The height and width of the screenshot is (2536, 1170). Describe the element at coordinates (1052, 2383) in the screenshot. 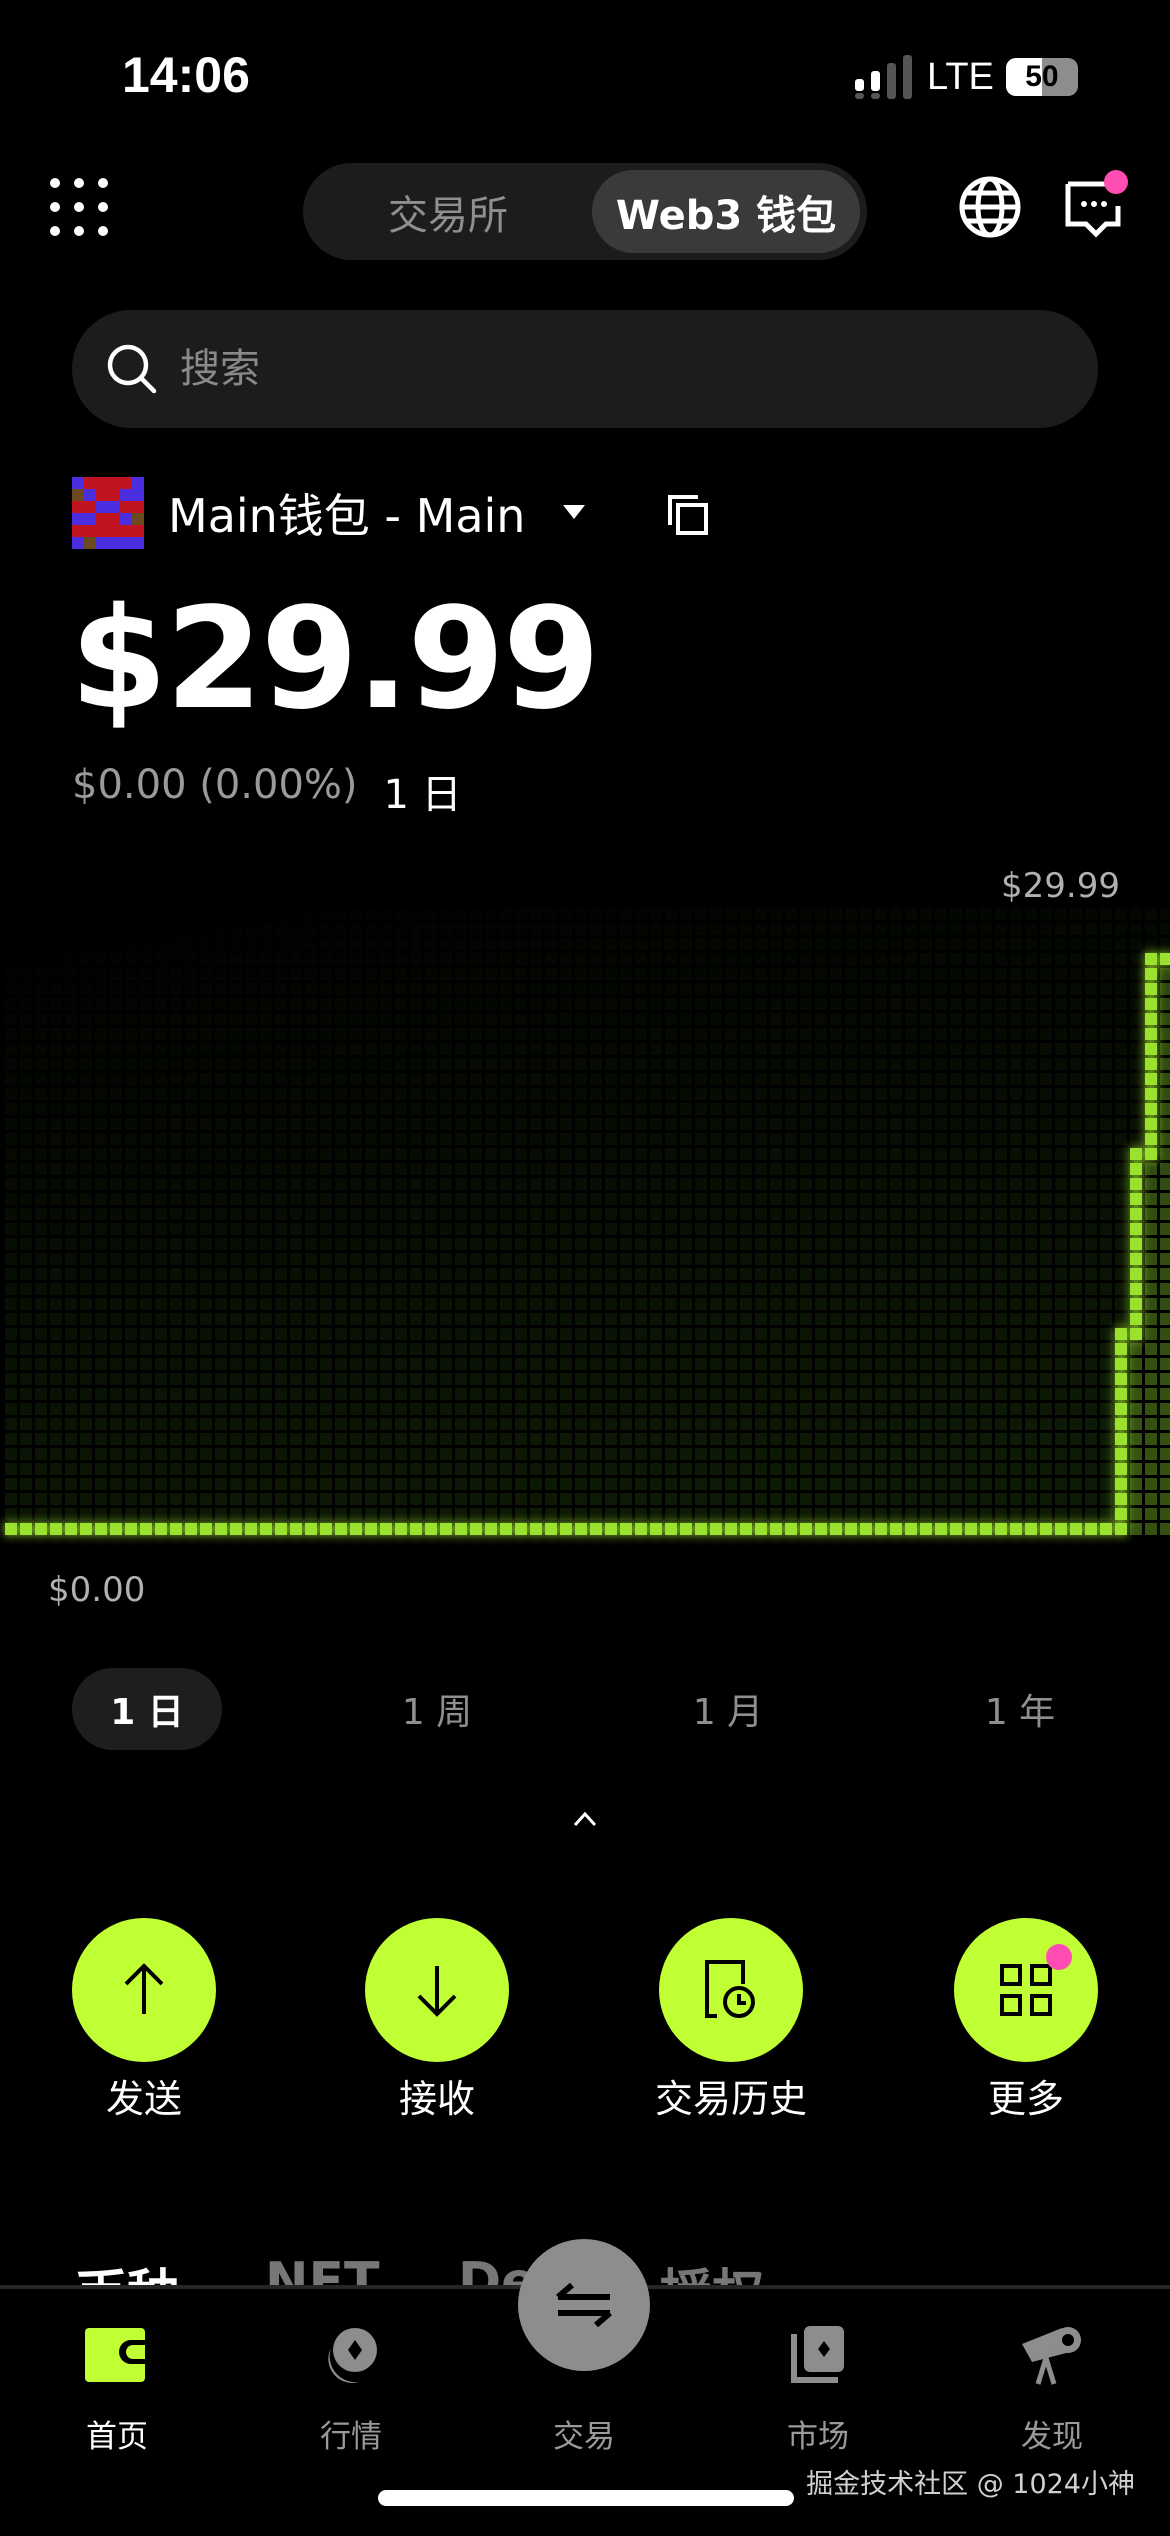

I see `nav-discover: 发现` at that location.